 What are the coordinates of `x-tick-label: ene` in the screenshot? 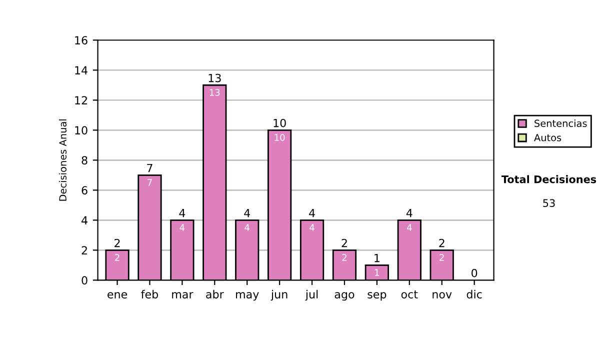 It's located at (118, 295).